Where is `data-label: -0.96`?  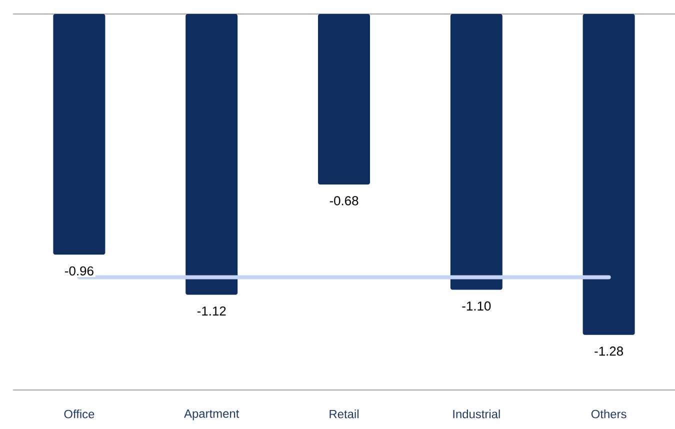 data-label: -0.96 is located at coordinates (79, 271).